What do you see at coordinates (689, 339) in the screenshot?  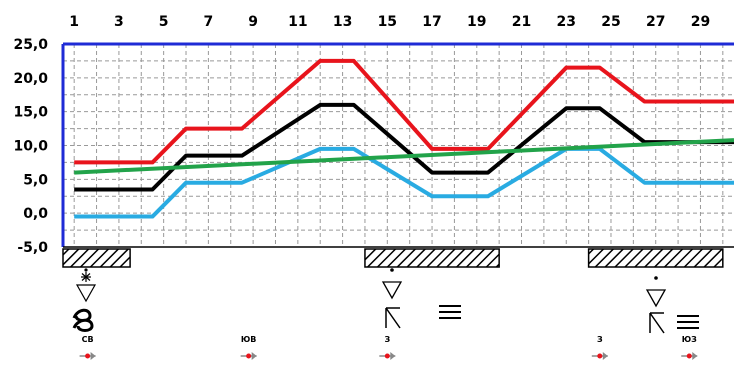 I see `wind-direction-label: ЮЗ` at bounding box center [689, 339].